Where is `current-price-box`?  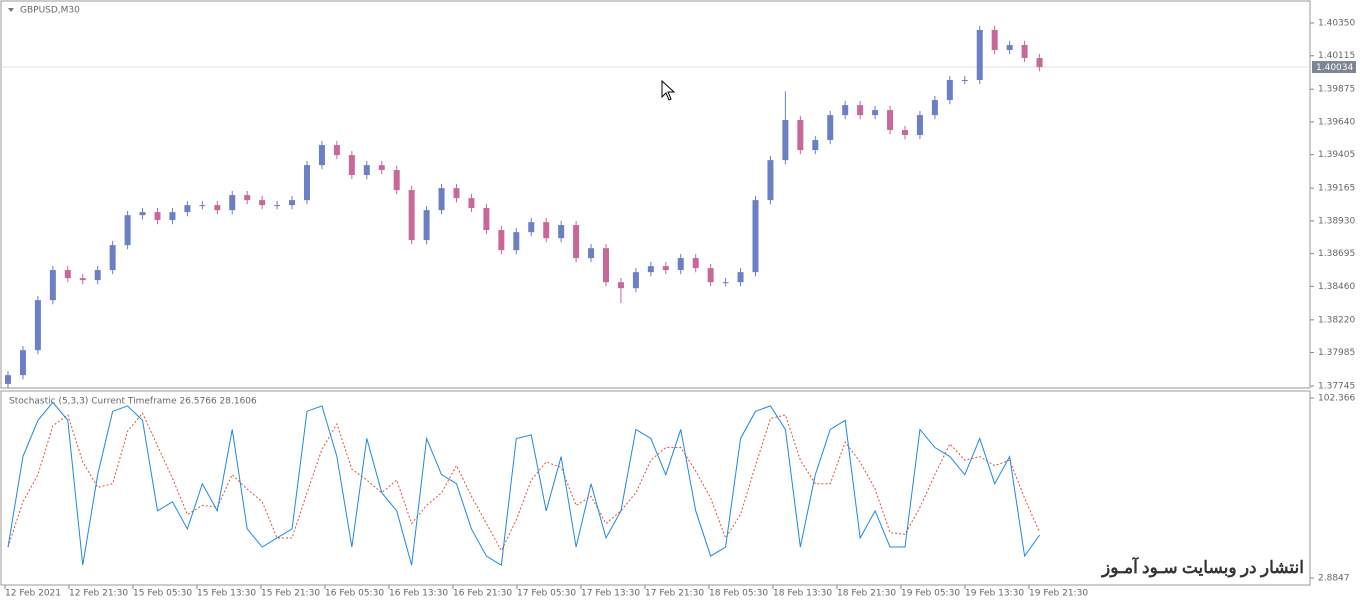 current-price-box is located at coordinates (1334, 67).